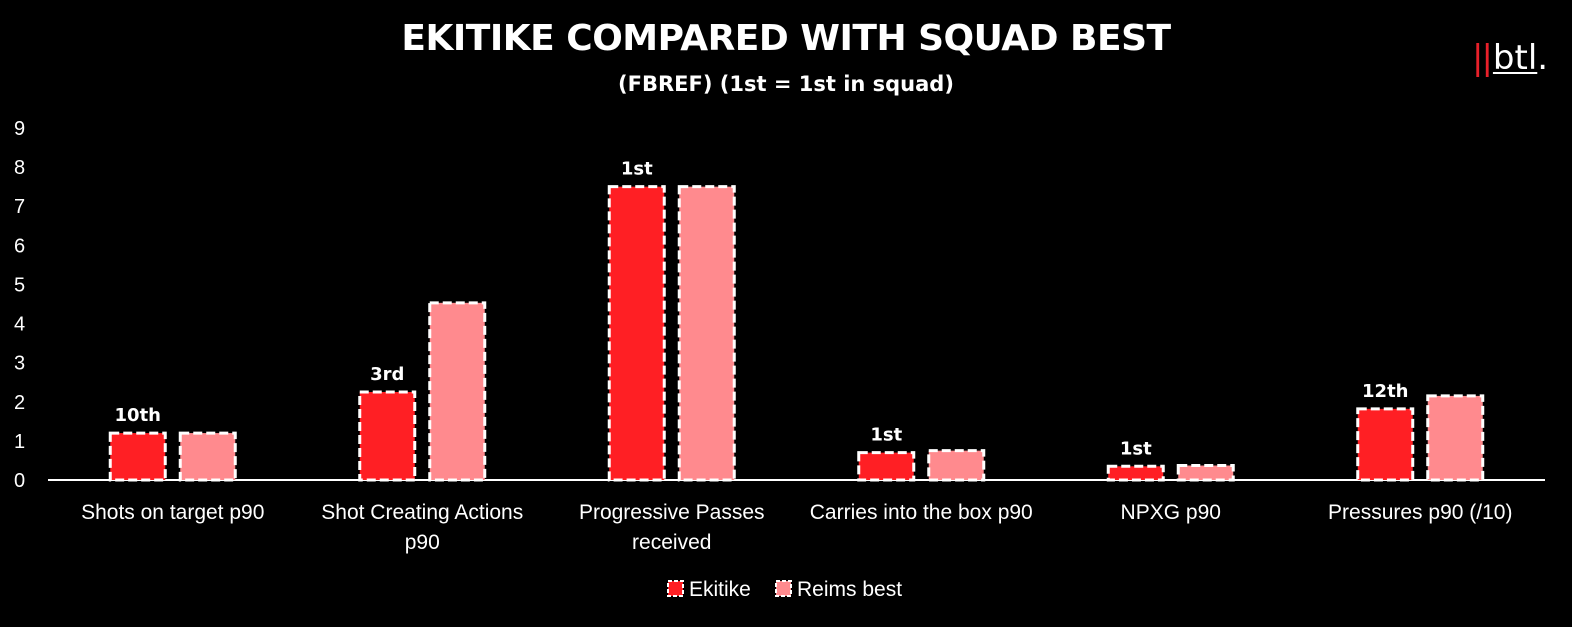  Describe the element at coordinates (1515, 58) in the screenshot. I see `logo-word: btl` at that location.